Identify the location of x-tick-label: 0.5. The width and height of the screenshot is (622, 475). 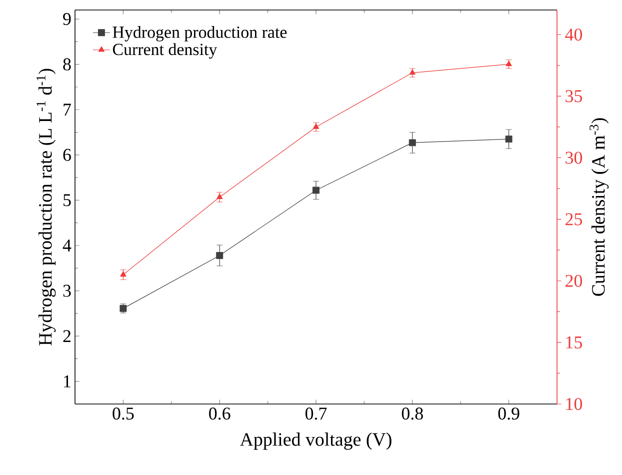
(123, 414).